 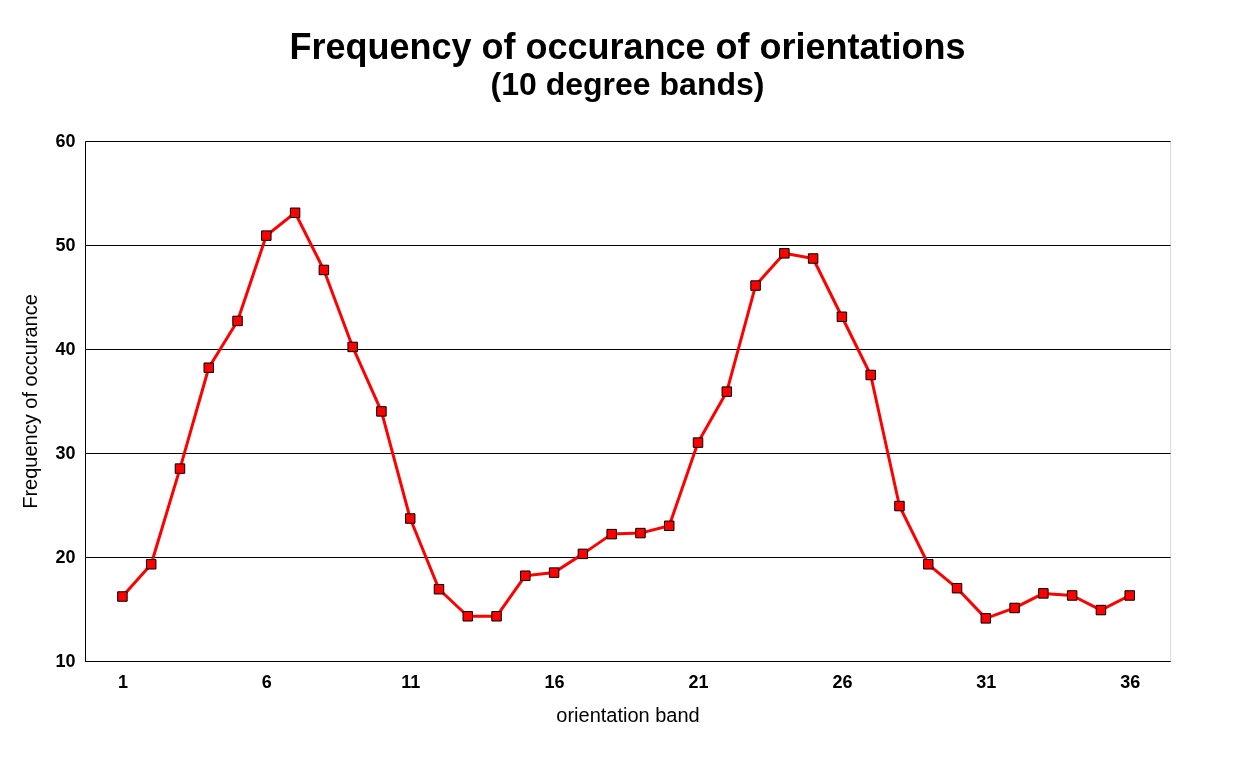 I want to click on chart-subtitle: (10 degree bands), so click(x=627, y=84).